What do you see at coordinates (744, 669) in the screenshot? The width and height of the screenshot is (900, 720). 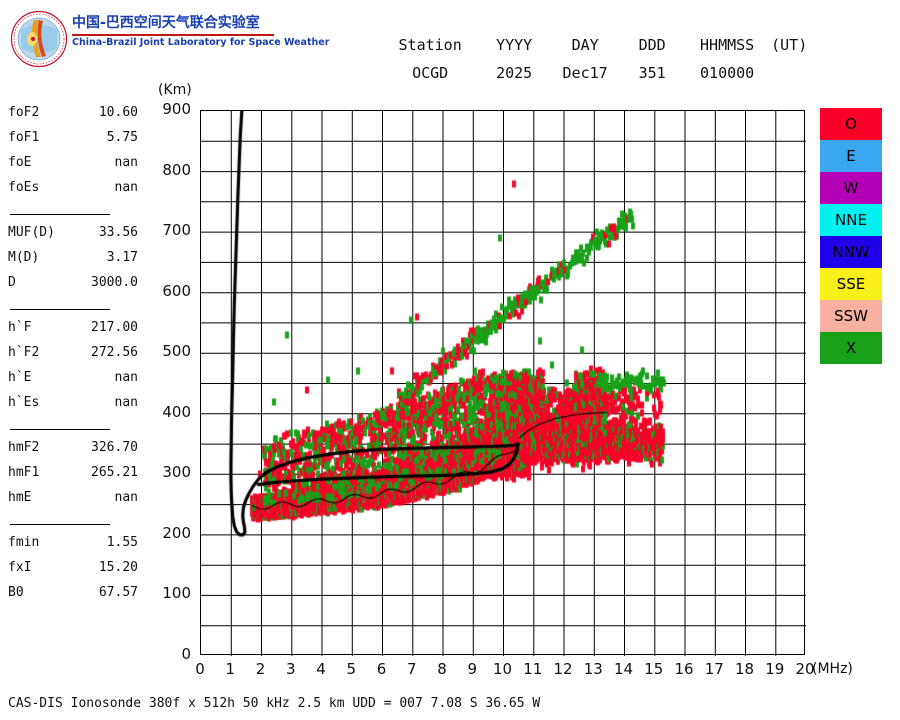 I see `x-tick-label: 18` at bounding box center [744, 669].